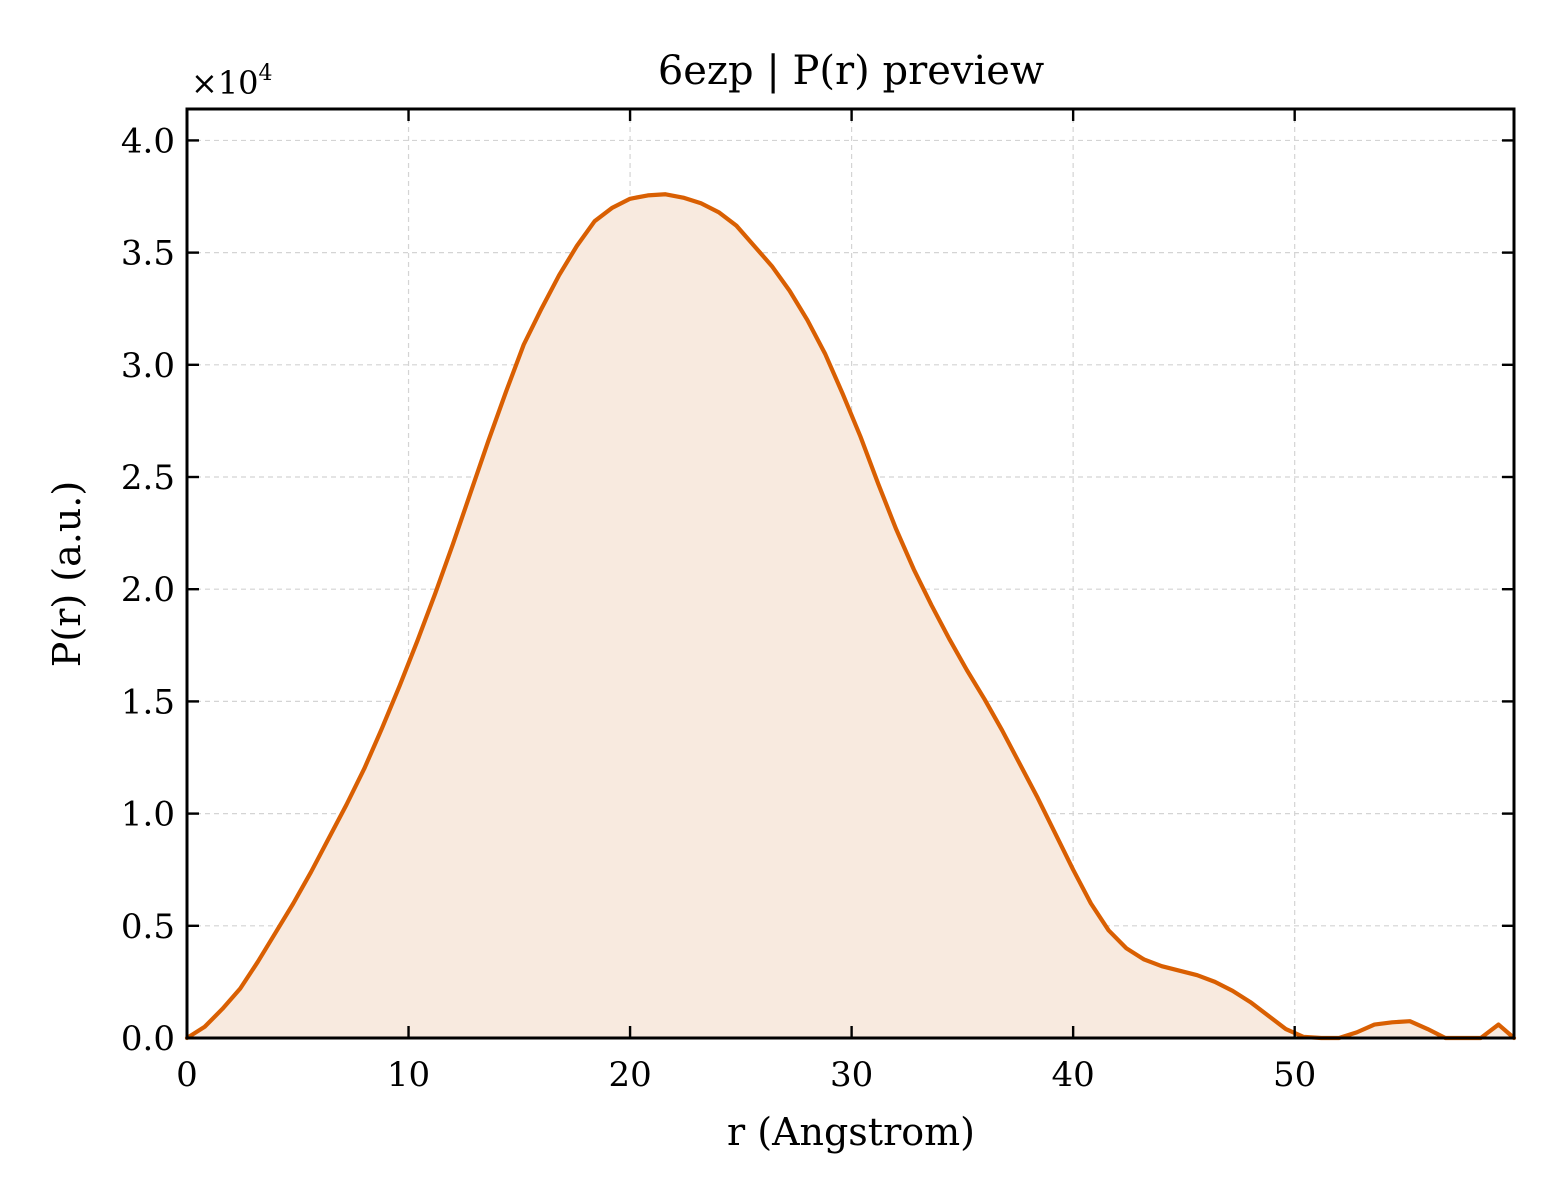 The width and height of the screenshot is (1560, 1200). Describe the element at coordinates (148, 478) in the screenshot. I see `y-tick-label: 2.5` at that location.